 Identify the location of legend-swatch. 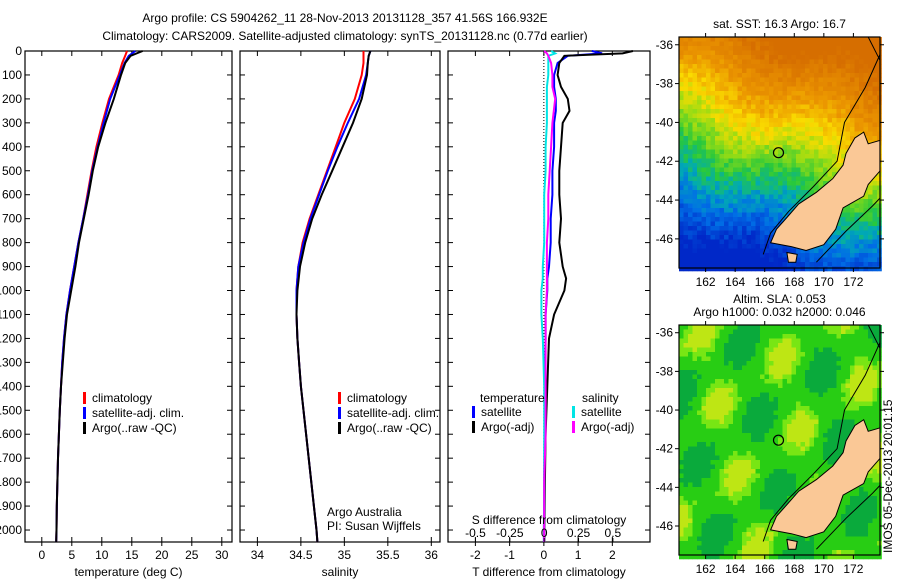
(339, 413).